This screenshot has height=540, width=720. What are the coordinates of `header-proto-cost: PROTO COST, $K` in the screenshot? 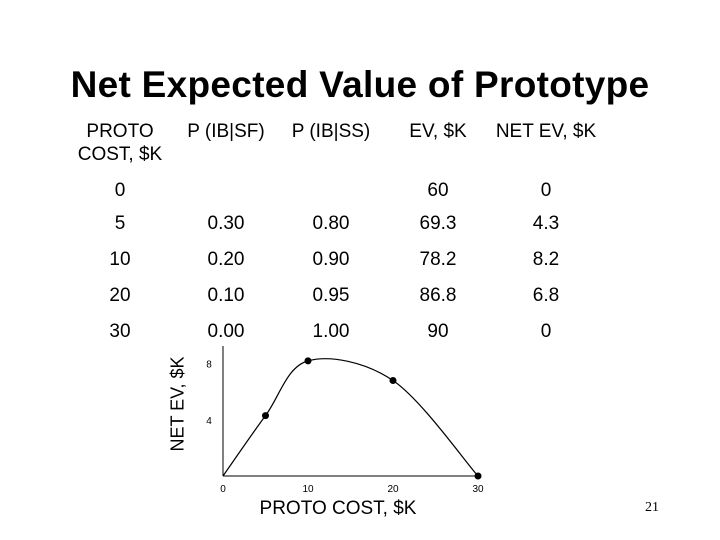 It's located at (120, 143).